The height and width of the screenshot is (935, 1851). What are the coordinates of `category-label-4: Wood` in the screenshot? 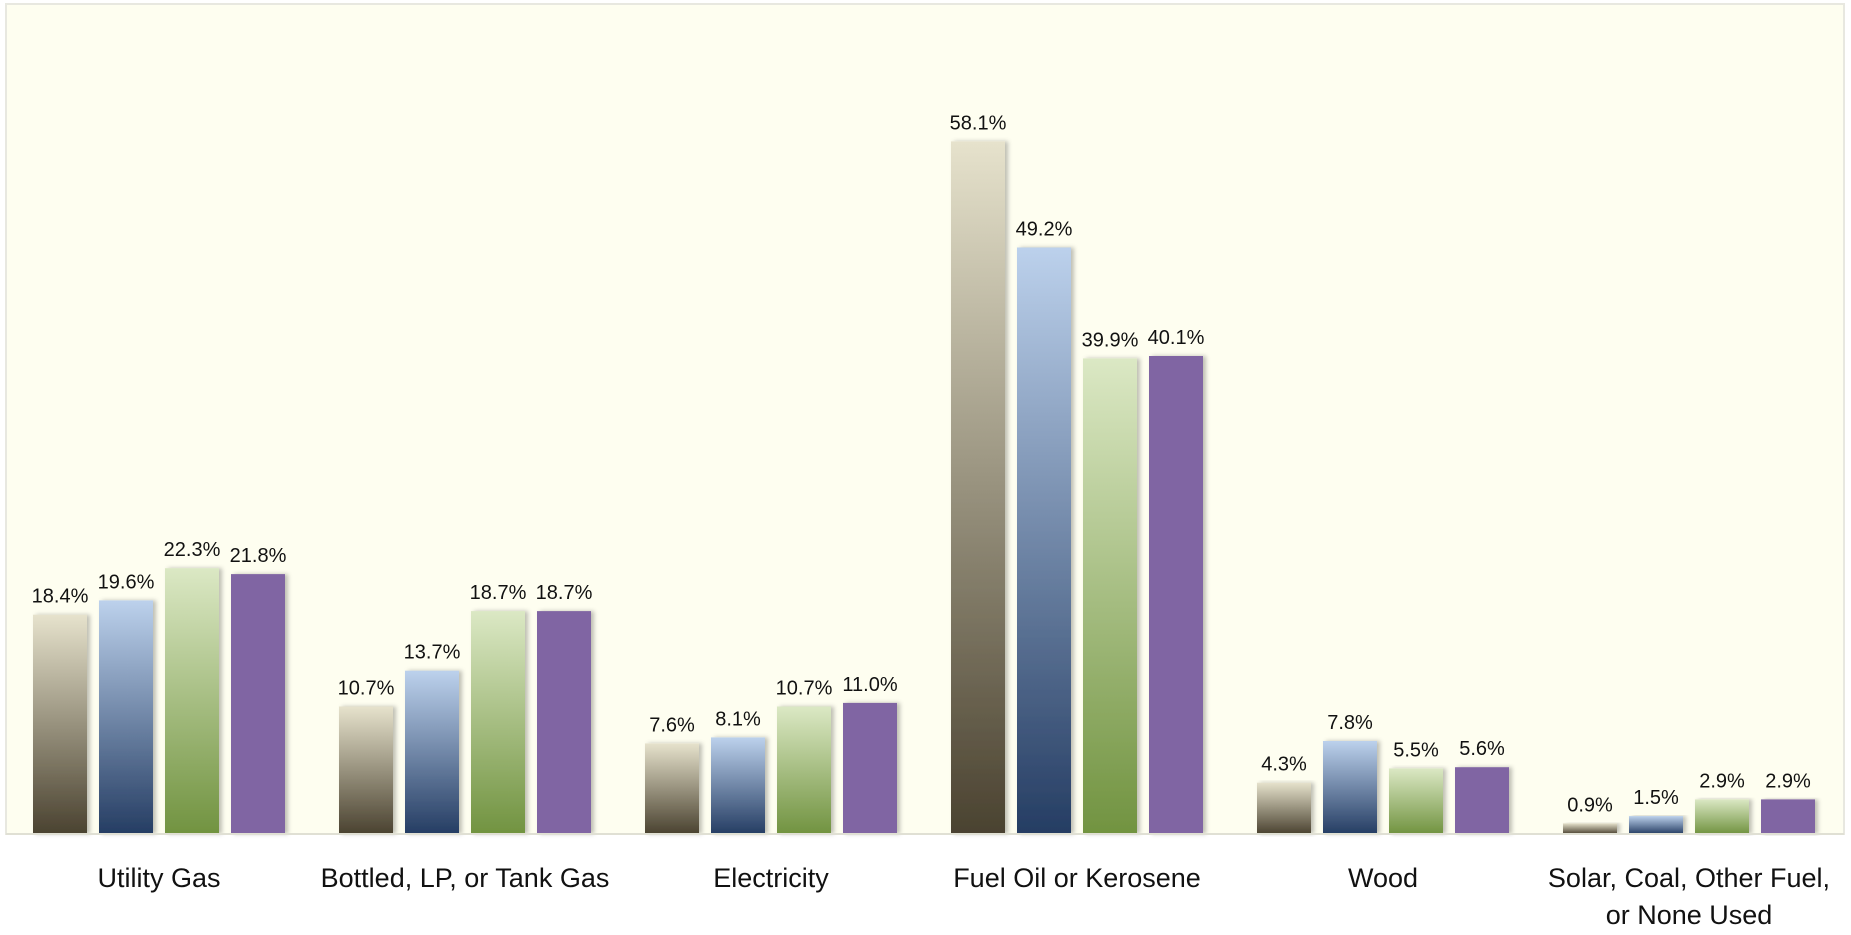 It's located at (1383, 878).